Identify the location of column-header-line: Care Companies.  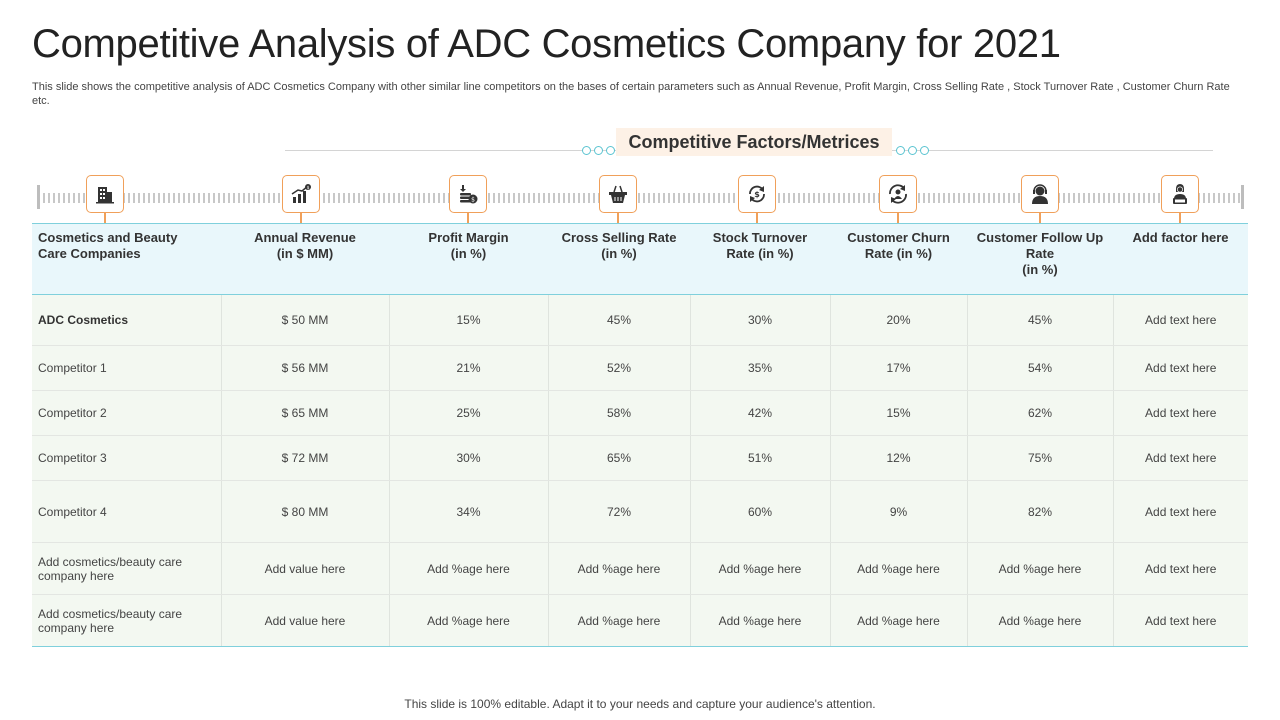
(89, 253).